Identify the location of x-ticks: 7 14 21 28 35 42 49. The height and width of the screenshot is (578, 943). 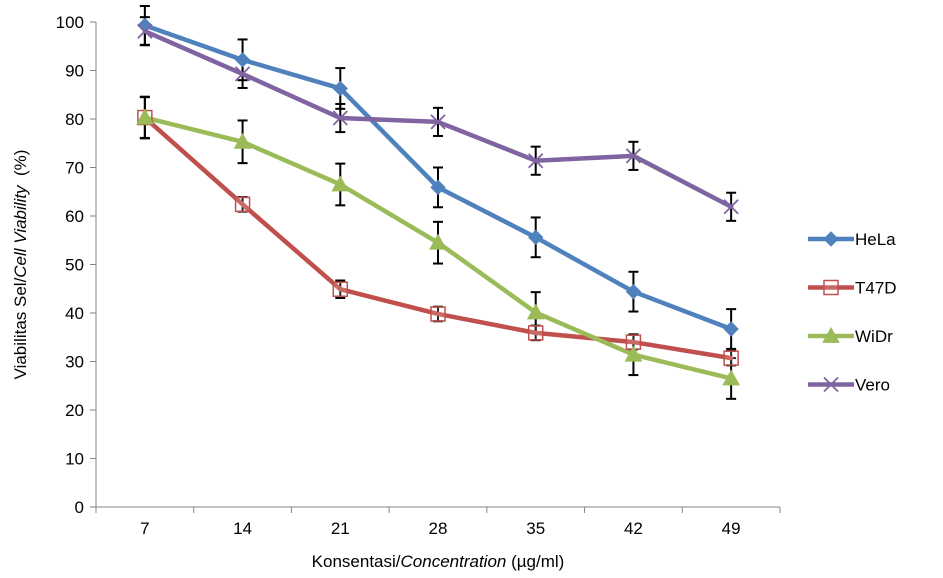
(438, 522).